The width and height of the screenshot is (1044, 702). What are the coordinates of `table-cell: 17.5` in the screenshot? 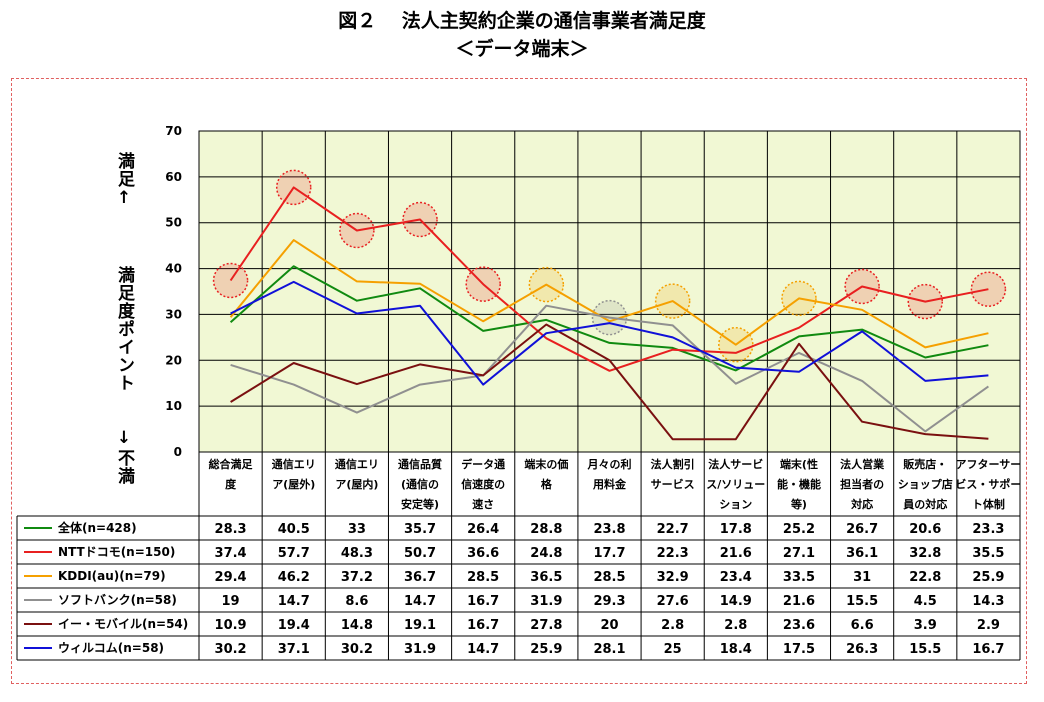 It's located at (799, 649).